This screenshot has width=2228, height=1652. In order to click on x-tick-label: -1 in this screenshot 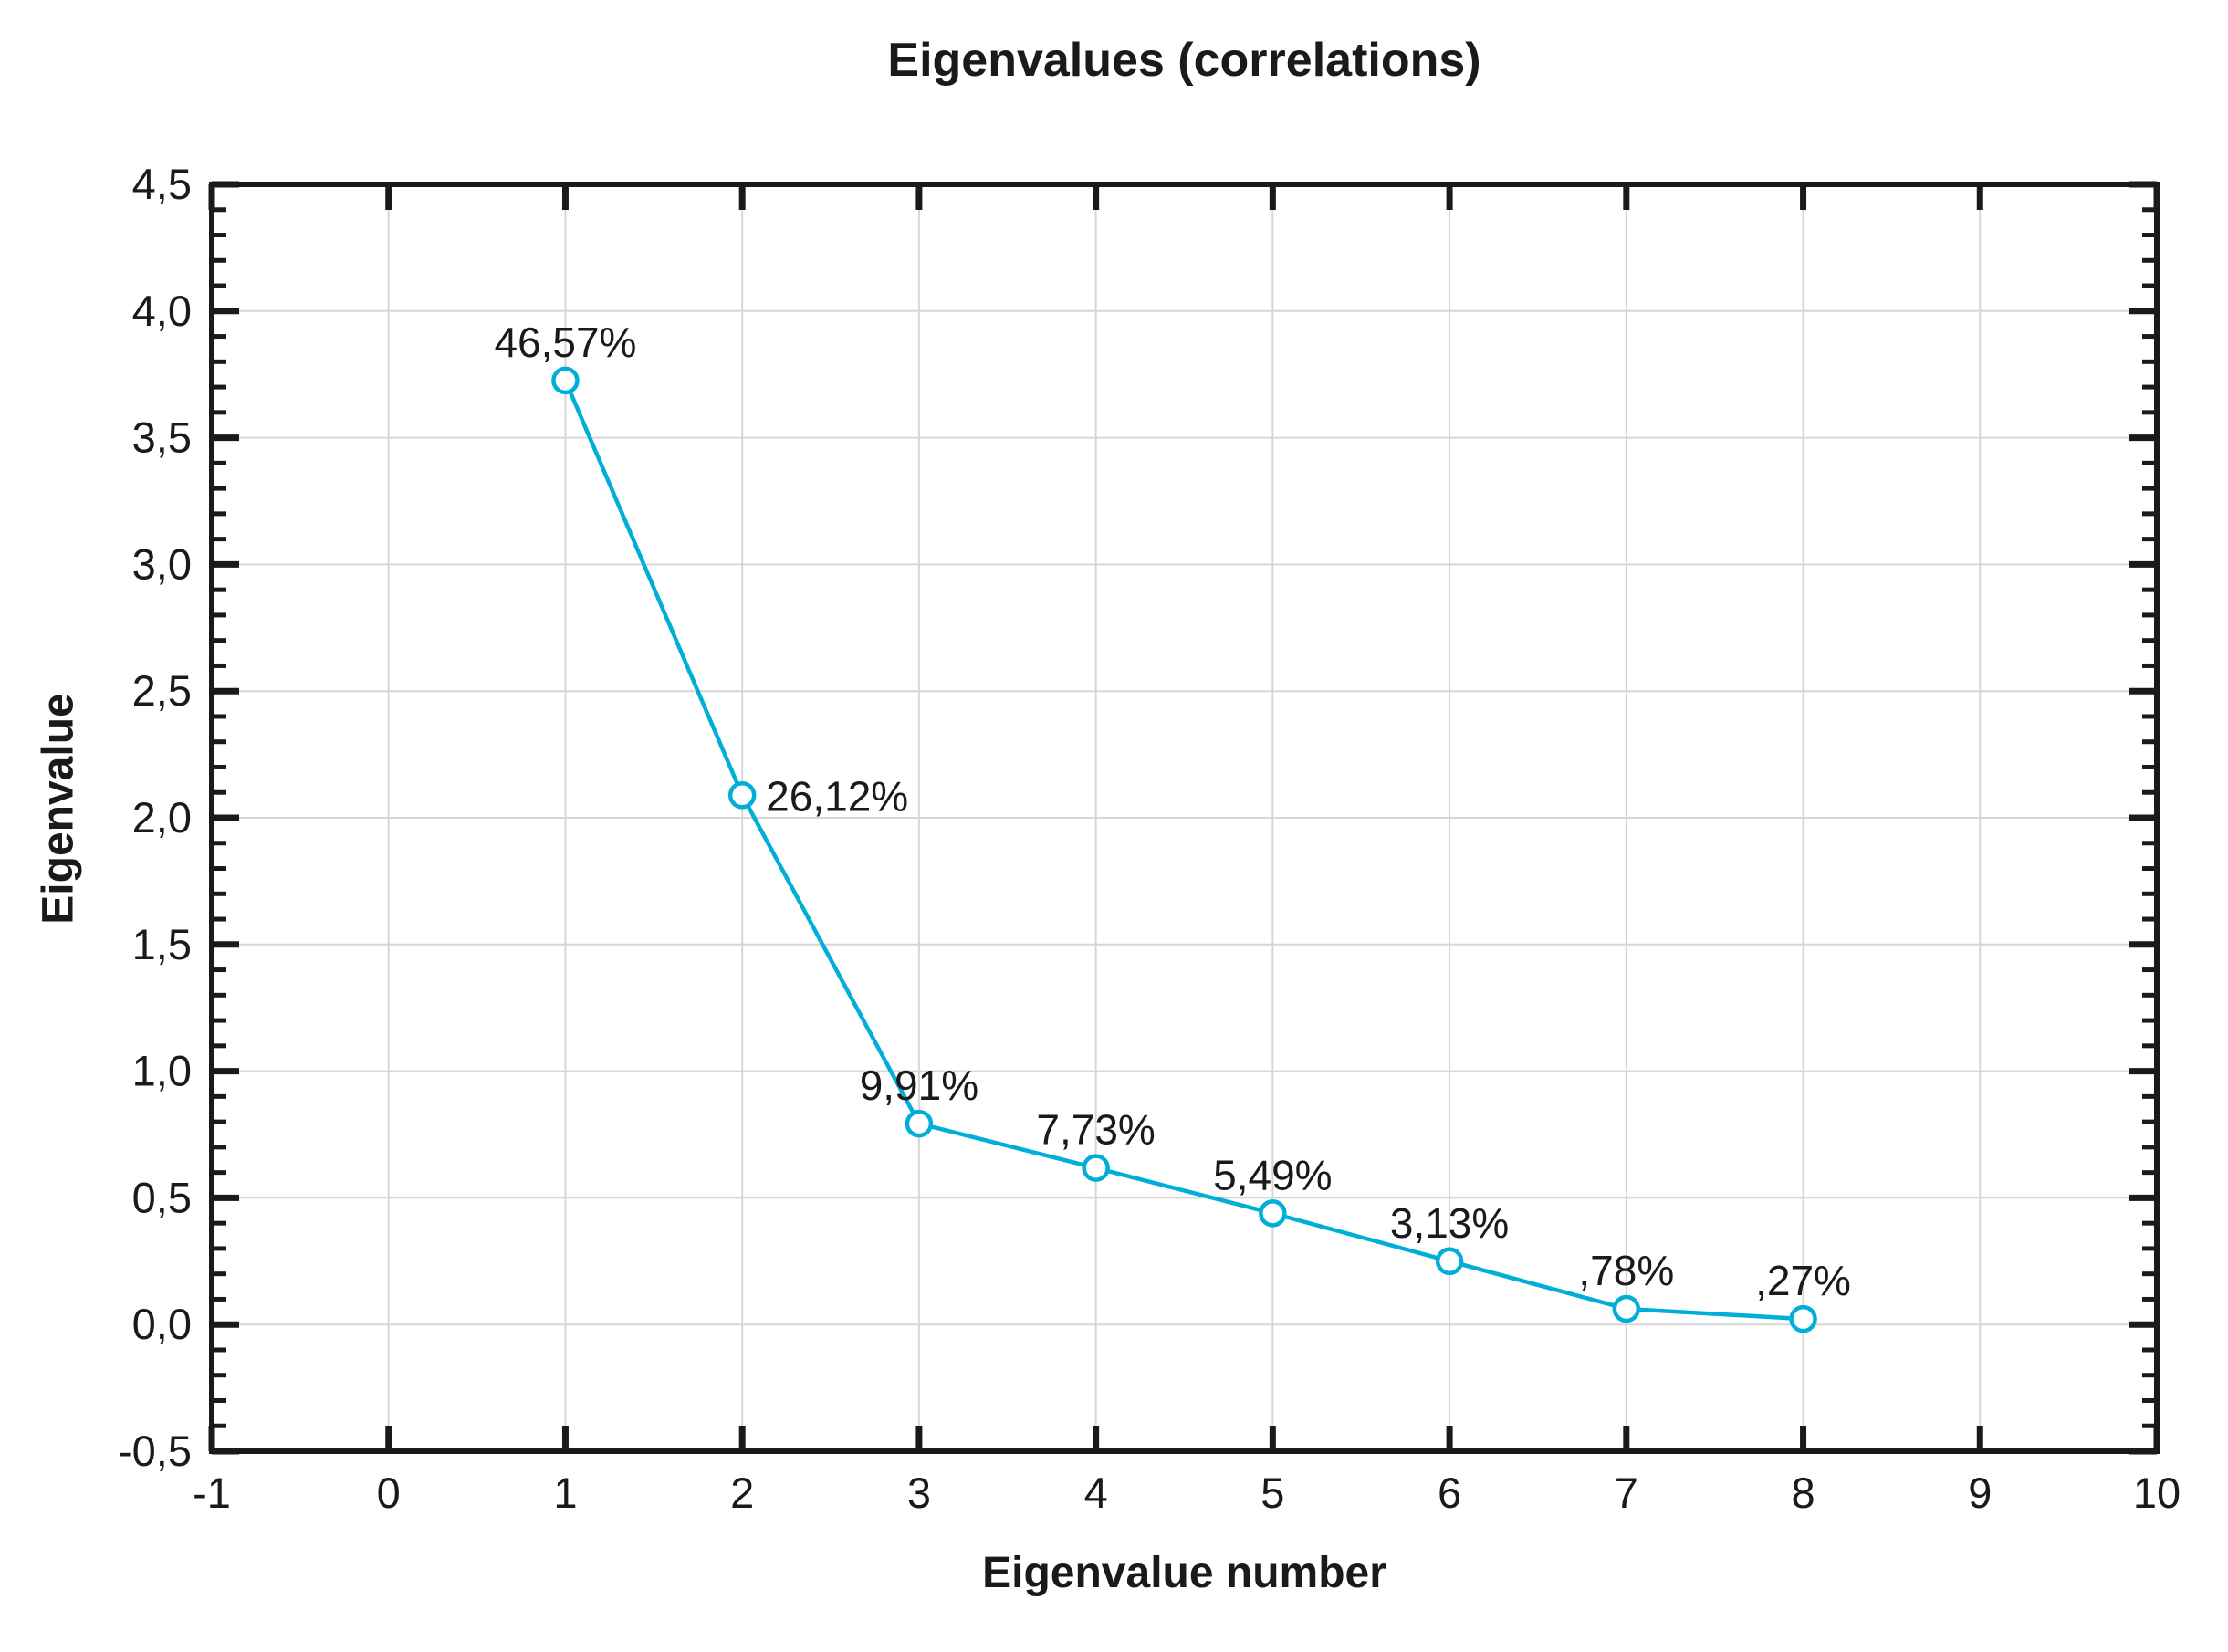, I will do `click(212, 1493)`.